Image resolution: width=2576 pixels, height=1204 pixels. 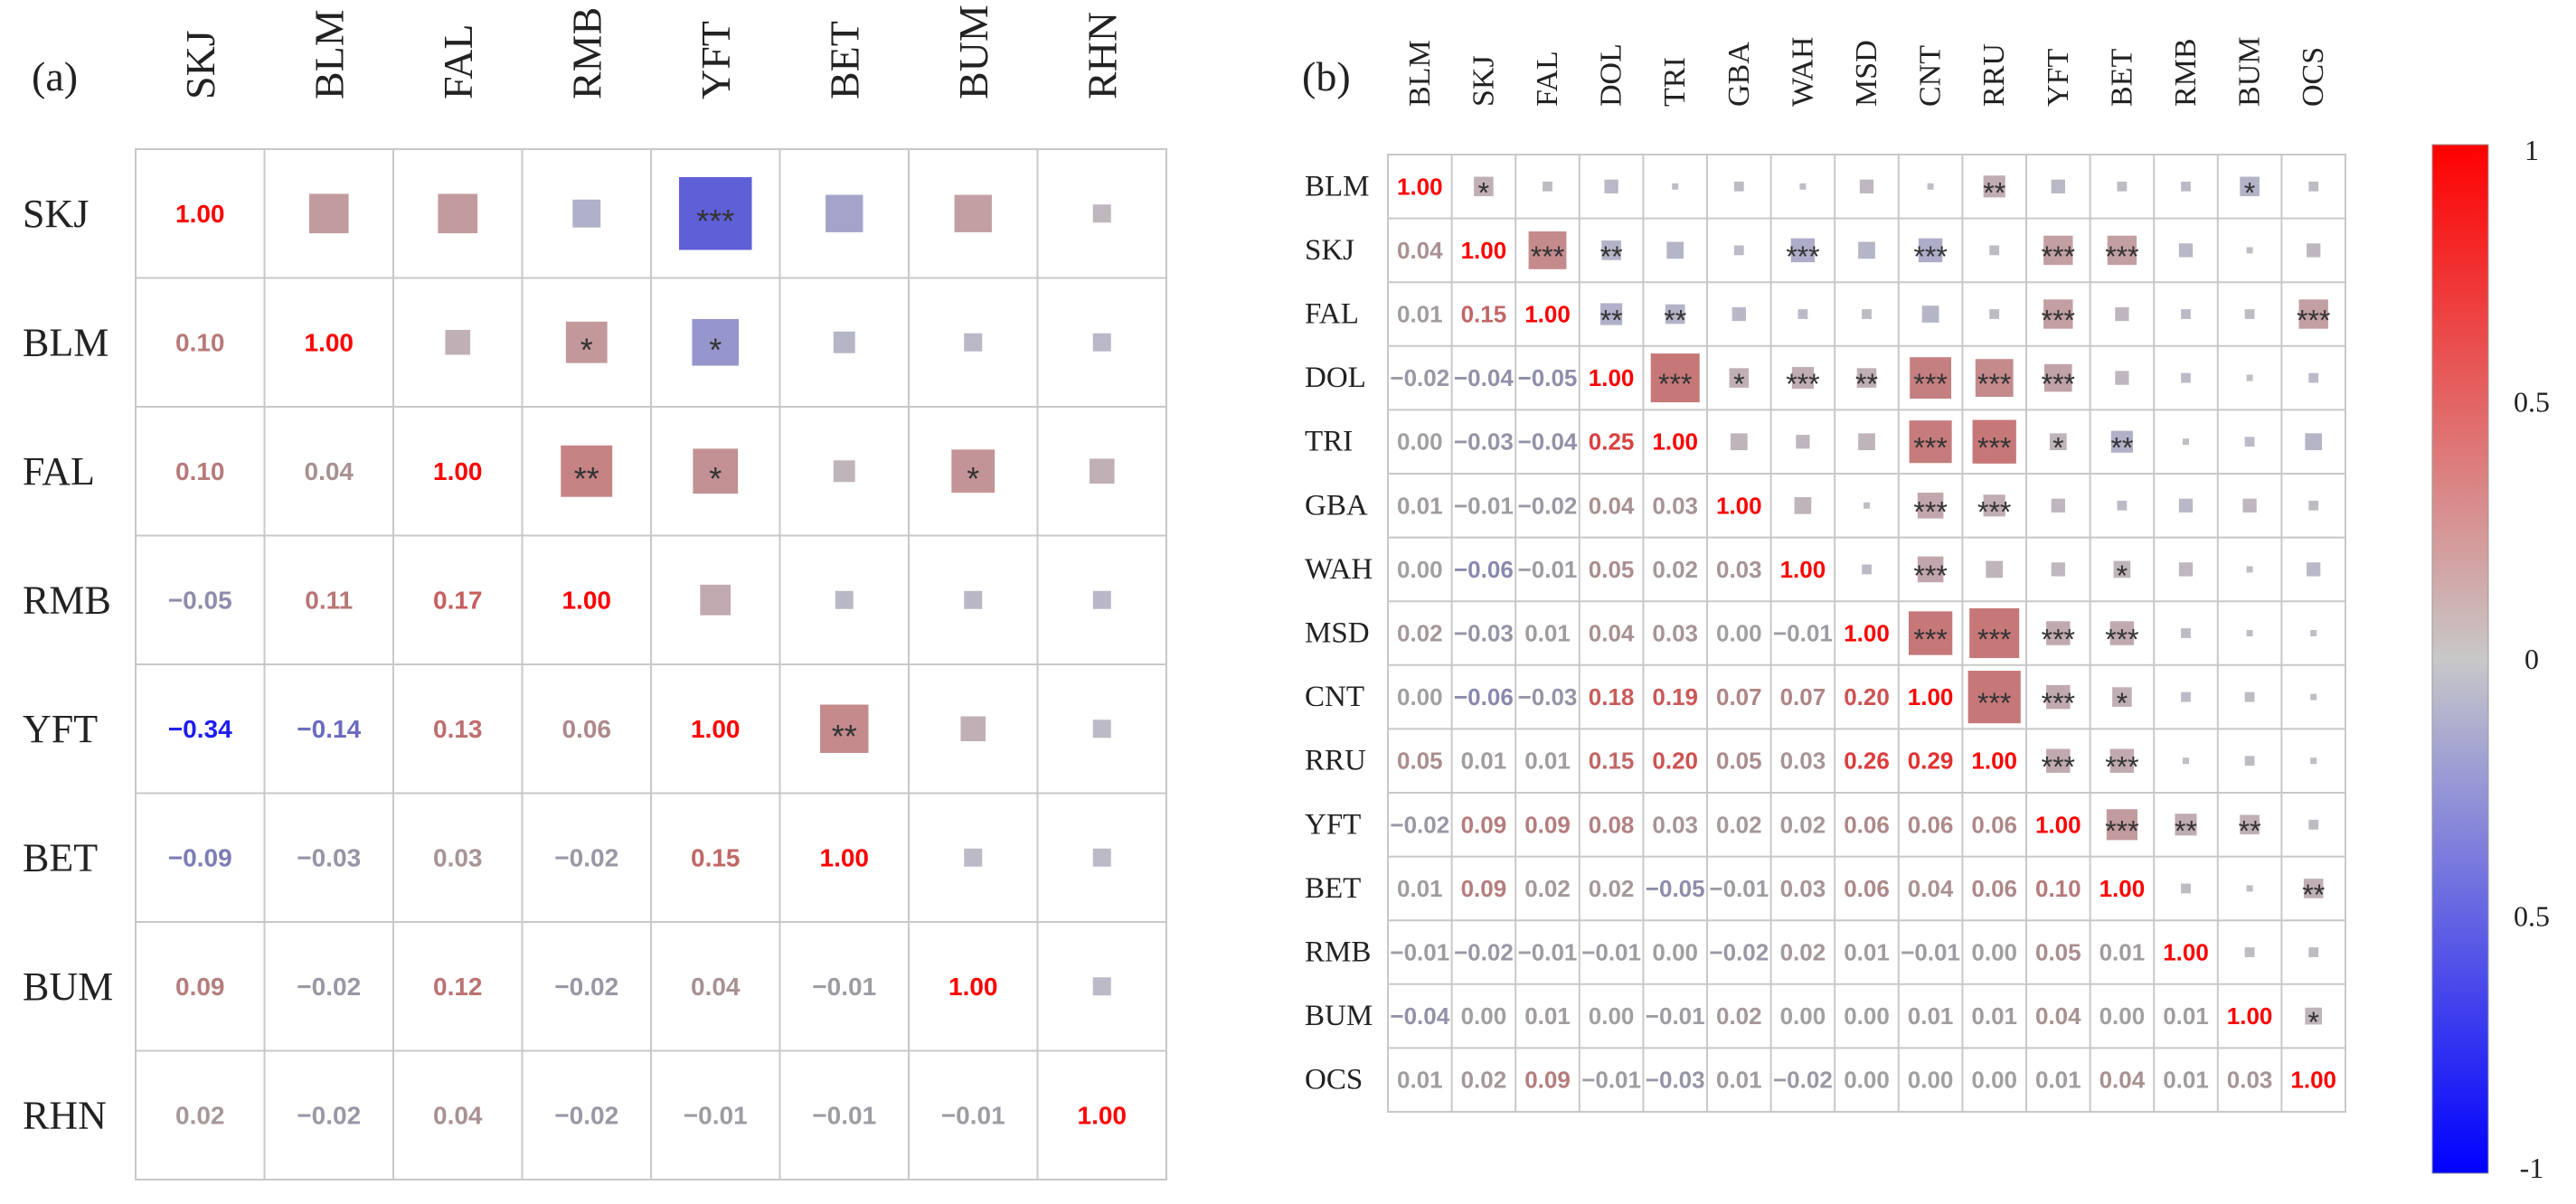 What do you see at coordinates (1931, 76) in the screenshot?
I see `column-header-cnt: CNT` at bounding box center [1931, 76].